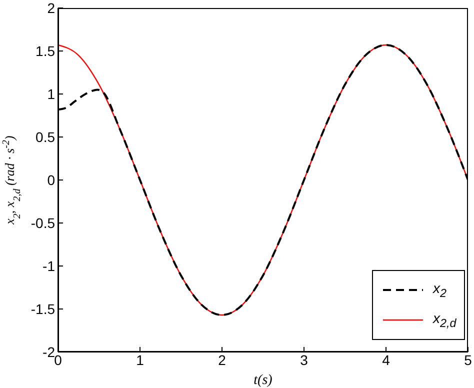 The height and width of the screenshot is (388, 474). What do you see at coordinates (304, 360) in the screenshot?
I see `x-tick-label: 3` at bounding box center [304, 360].